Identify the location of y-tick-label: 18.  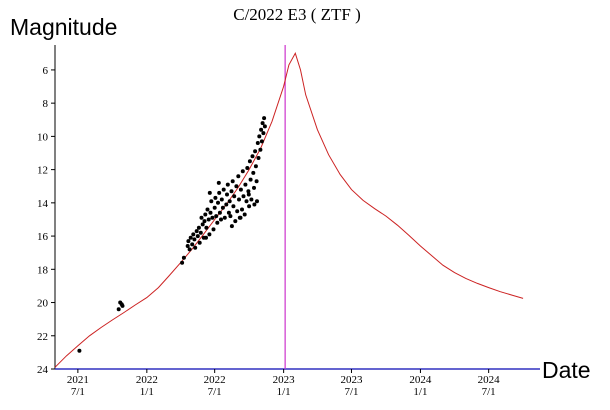
(43, 270).